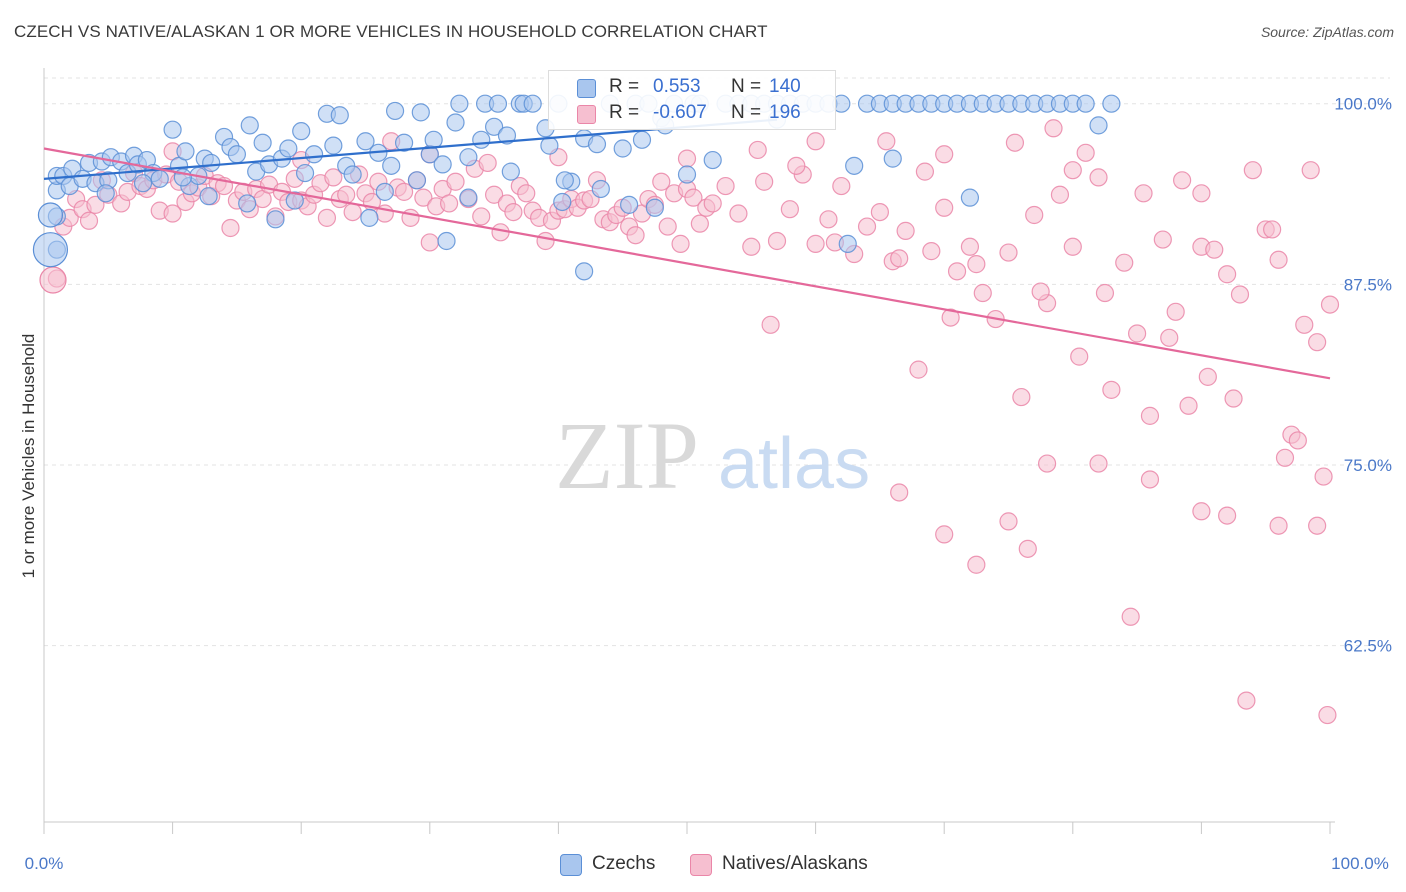 This screenshot has height=892, width=1406. What do you see at coordinates (1368, 284) in the screenshot?
I see `y-tick-label: 87.5%` at bounding box center [1368, 284].